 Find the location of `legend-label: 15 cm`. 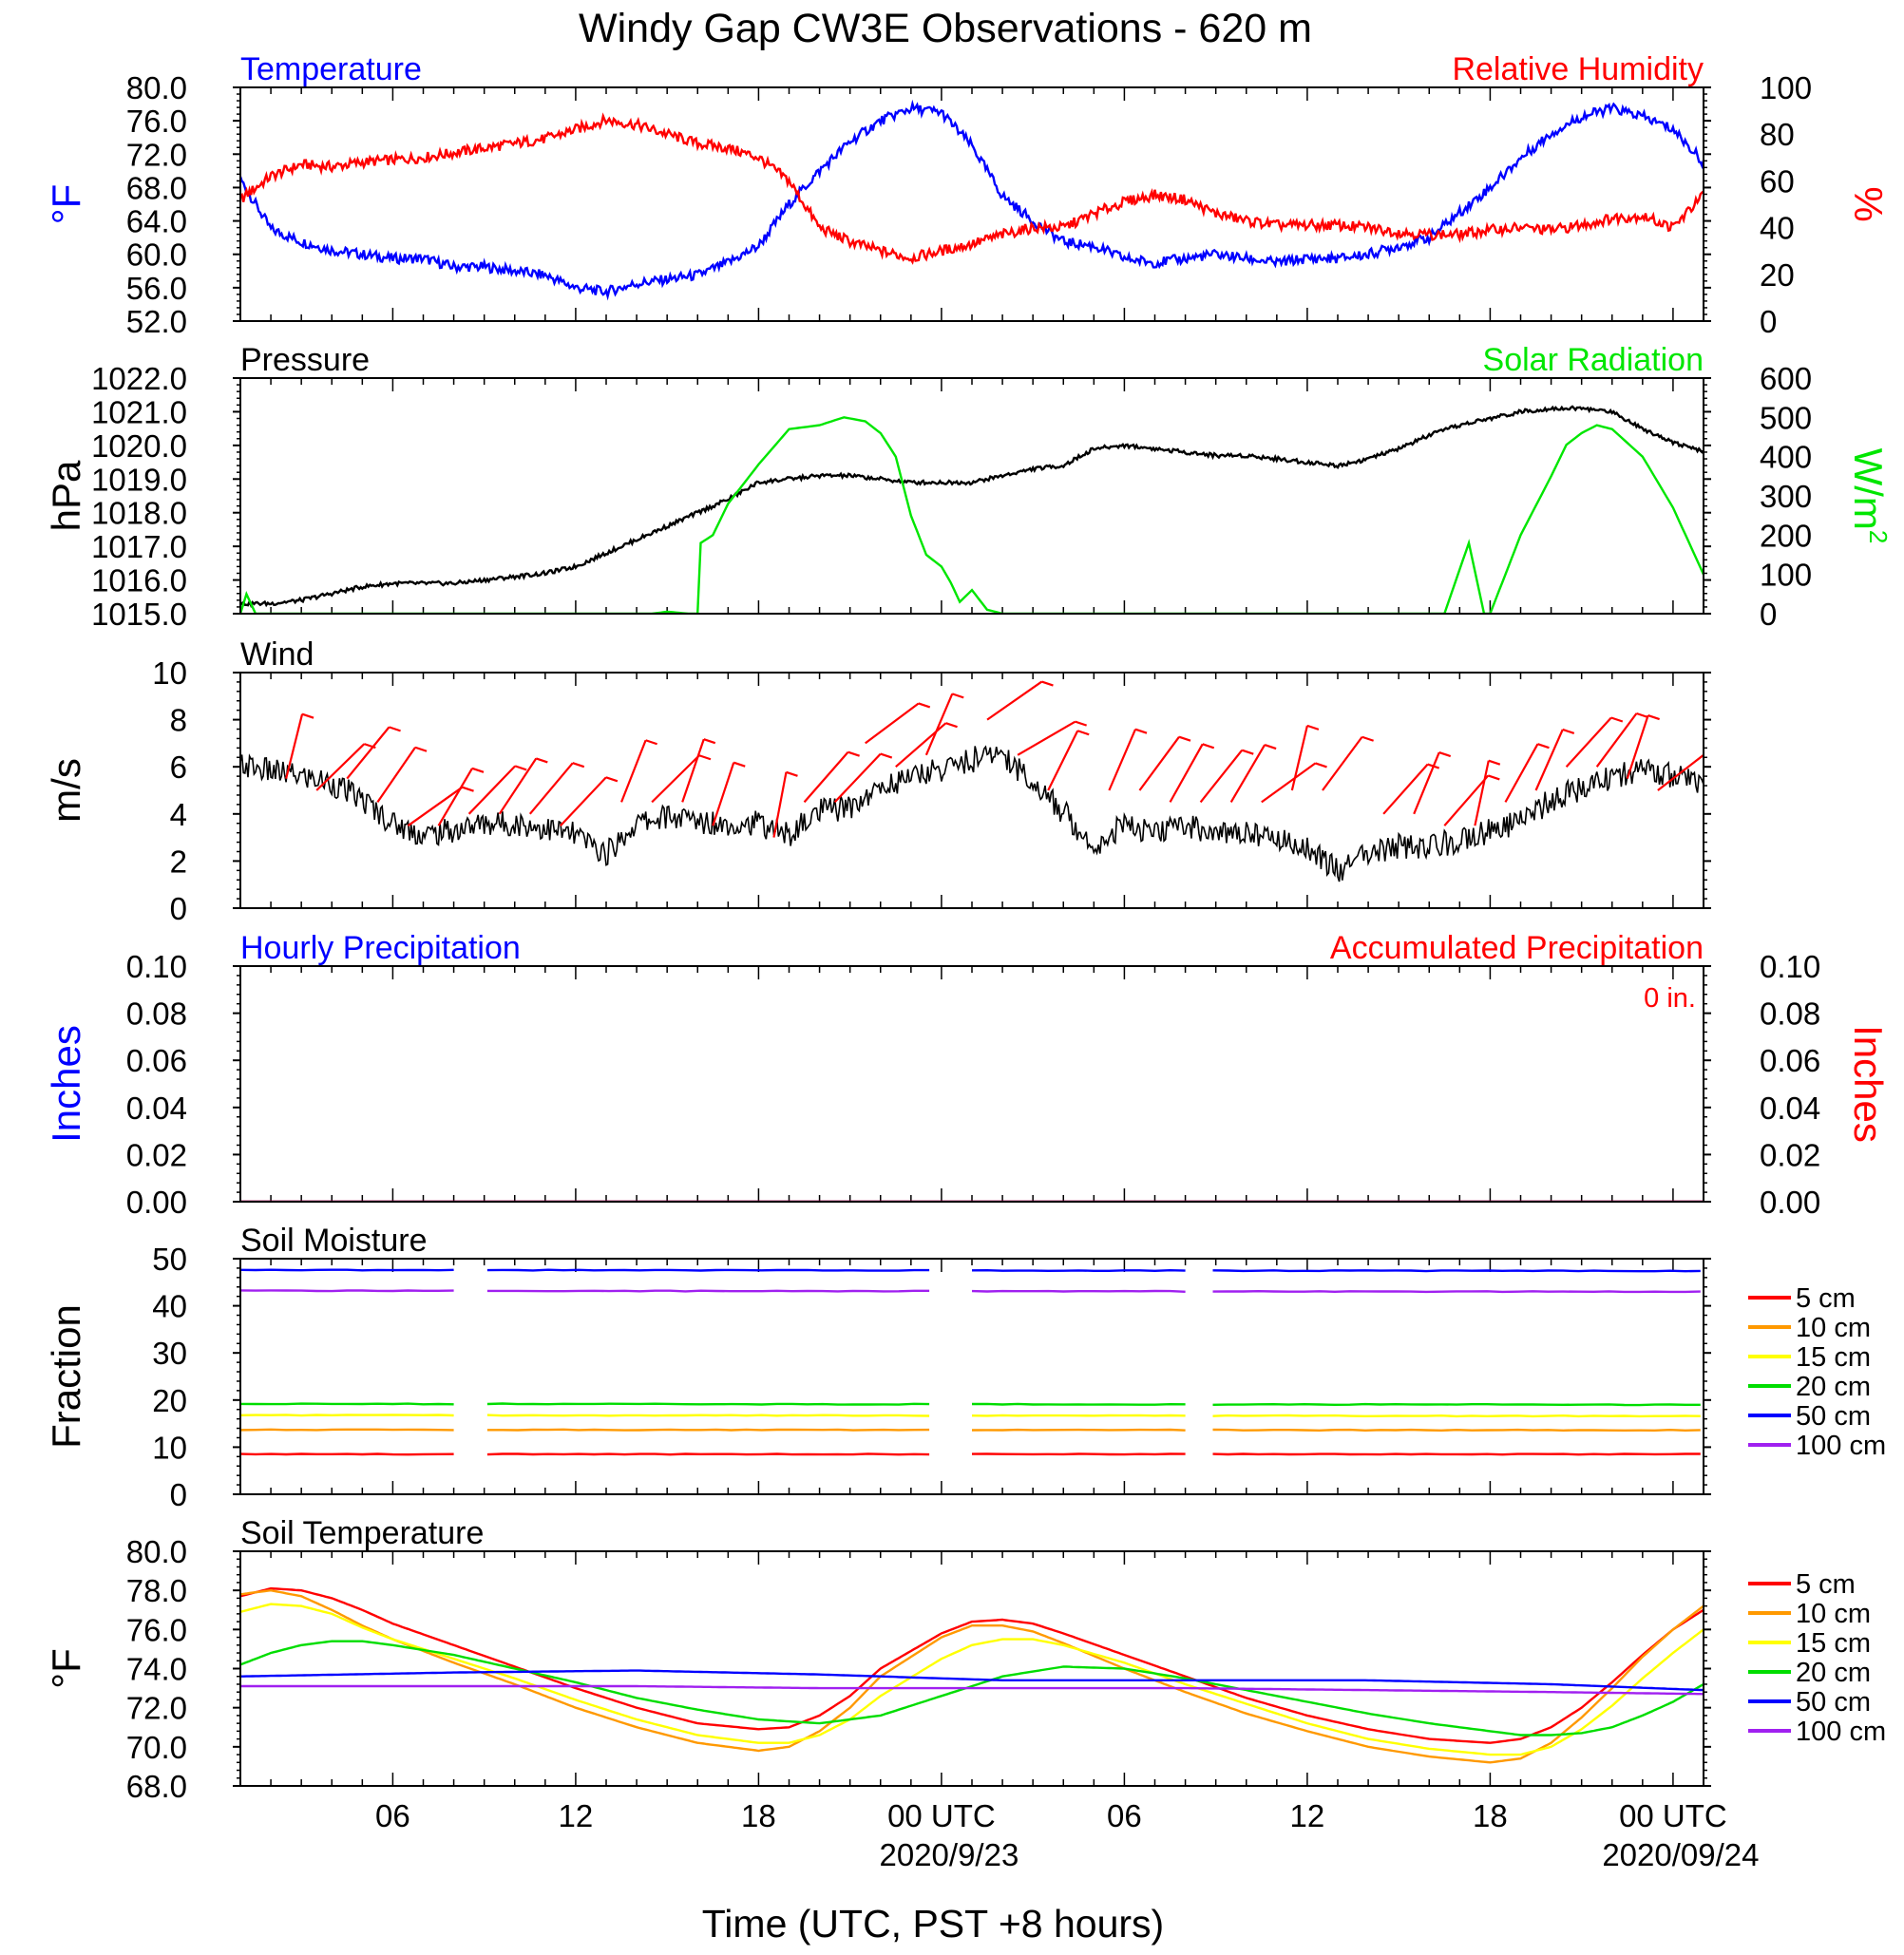

legend-label: 15 cm is located at coordinates (1834, 1643).